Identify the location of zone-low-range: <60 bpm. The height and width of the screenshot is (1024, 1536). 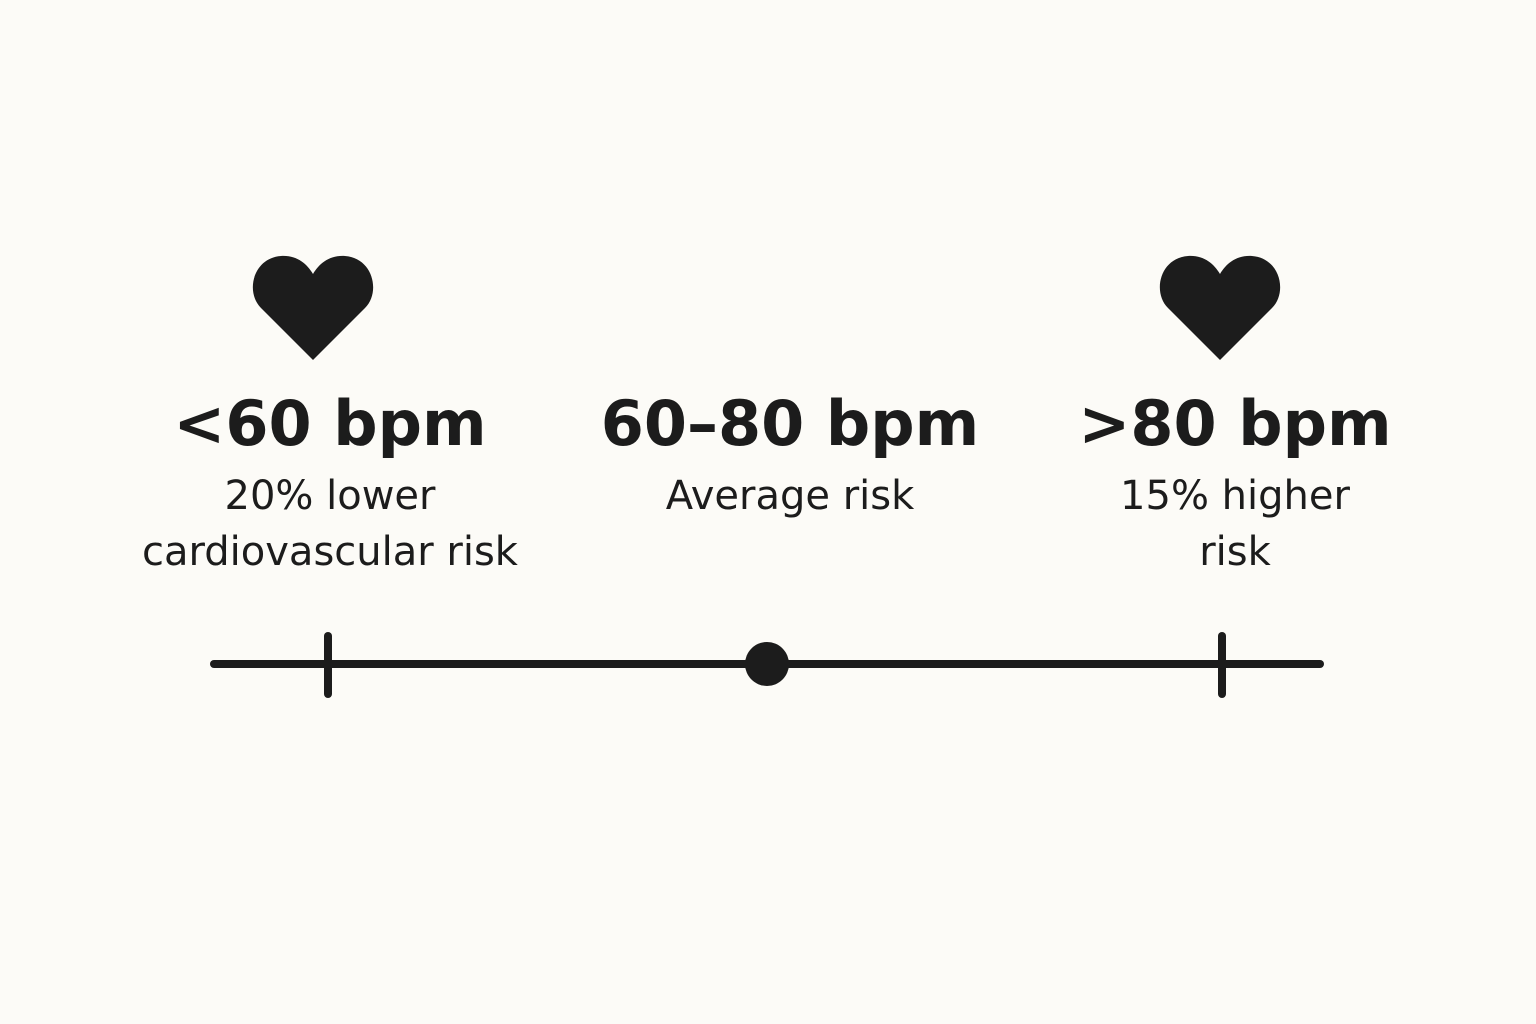
(330, 423).